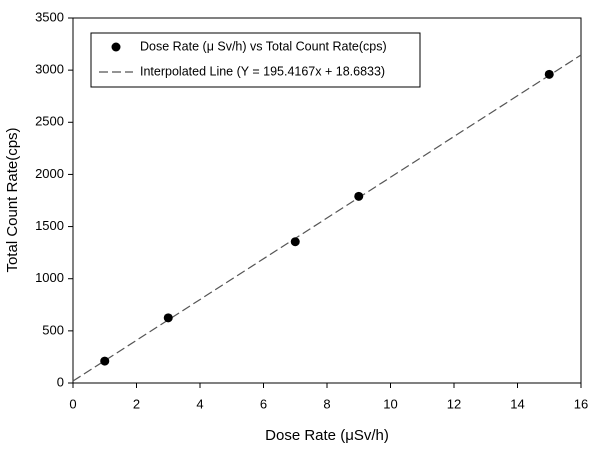 This screenshot has height=455, width=601. I want to click on y-tick-label: 0, so click(60, 381).